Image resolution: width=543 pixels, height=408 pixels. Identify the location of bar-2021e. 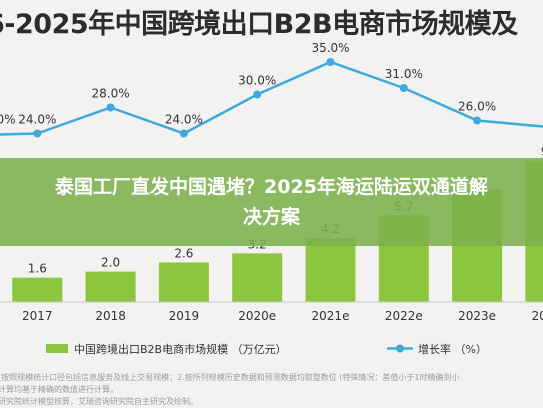
(330, 270).